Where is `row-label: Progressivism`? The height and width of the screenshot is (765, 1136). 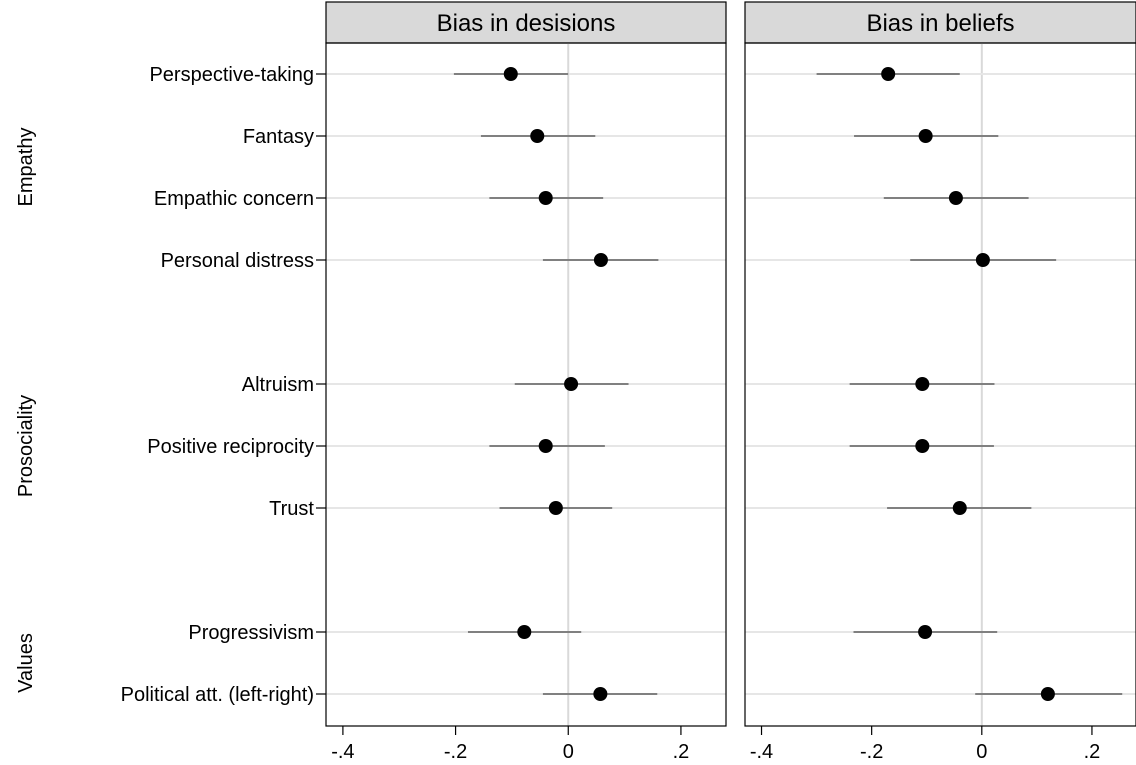
row-label: Progressivism is located at coordinates (251, 633).